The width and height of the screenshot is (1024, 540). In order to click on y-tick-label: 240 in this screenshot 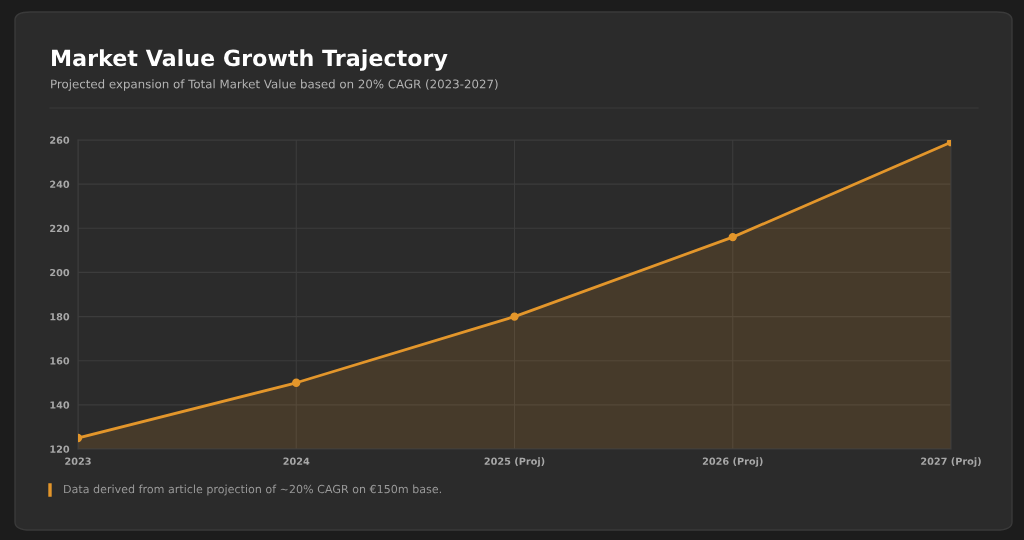, I will do `click(60, 184)`.